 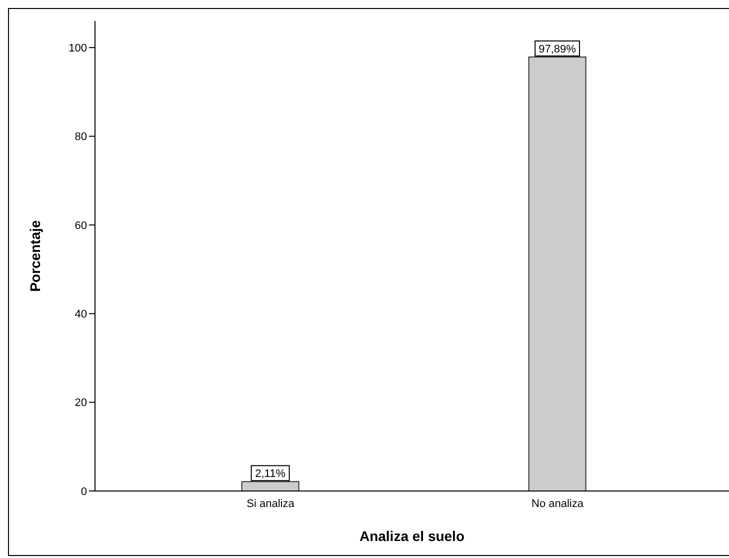 I want to click on x-axis-title: Analiza el suelo, so click(x=412, y=536).